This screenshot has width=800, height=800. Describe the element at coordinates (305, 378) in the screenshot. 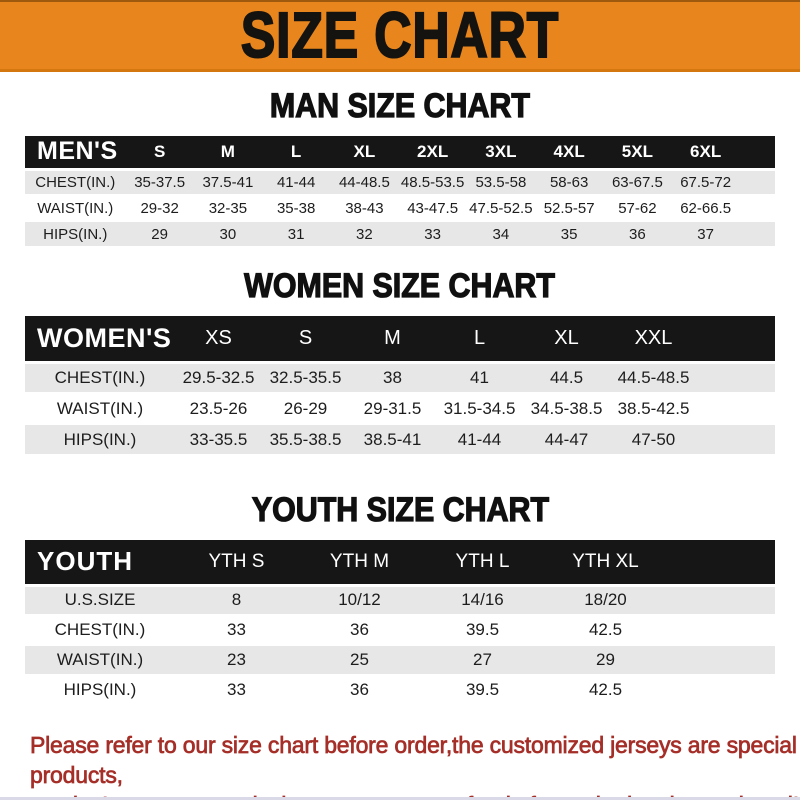

I see `women-cell: 32.5-35.5` at that location.